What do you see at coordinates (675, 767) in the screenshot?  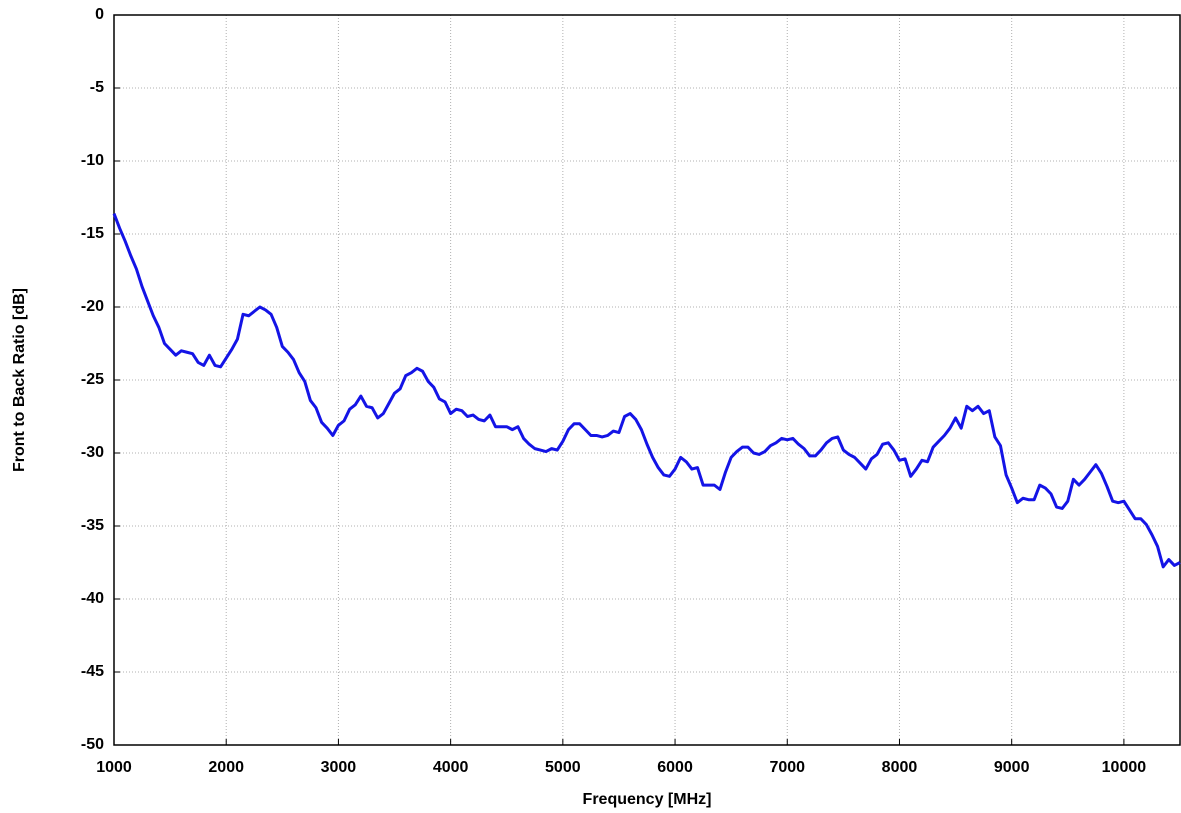 I see `x-tick-label: 6000` at bounding box center [675, 767].